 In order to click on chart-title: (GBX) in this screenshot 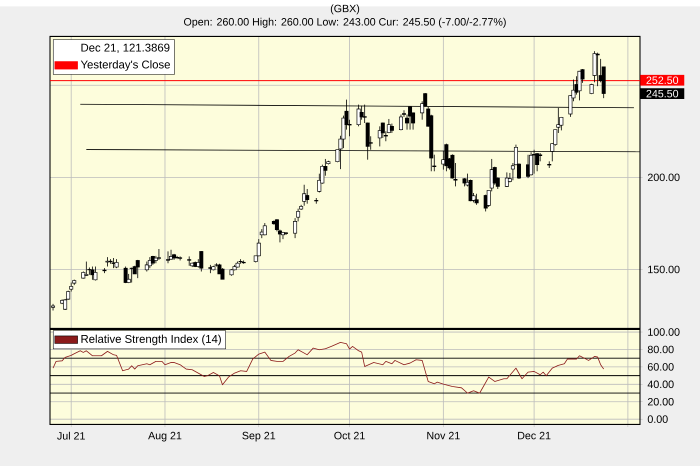, I will do `click(345, 9)`.